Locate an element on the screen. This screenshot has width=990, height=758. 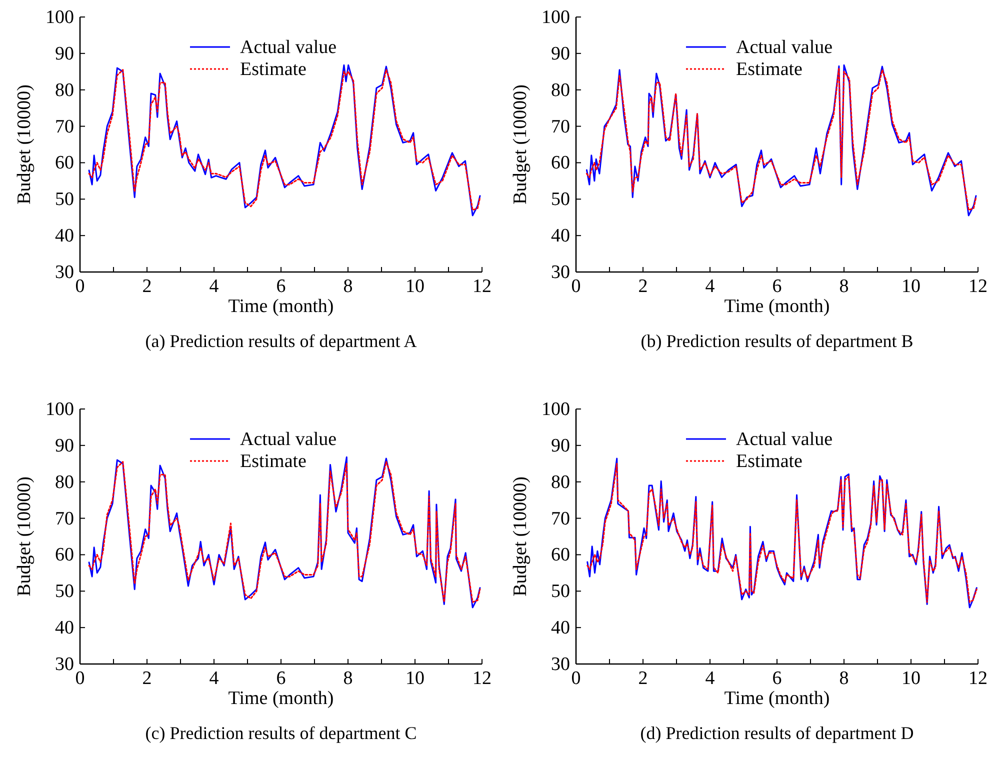
text: (d) Prediction results of department D is located at coordinates (777, 733).